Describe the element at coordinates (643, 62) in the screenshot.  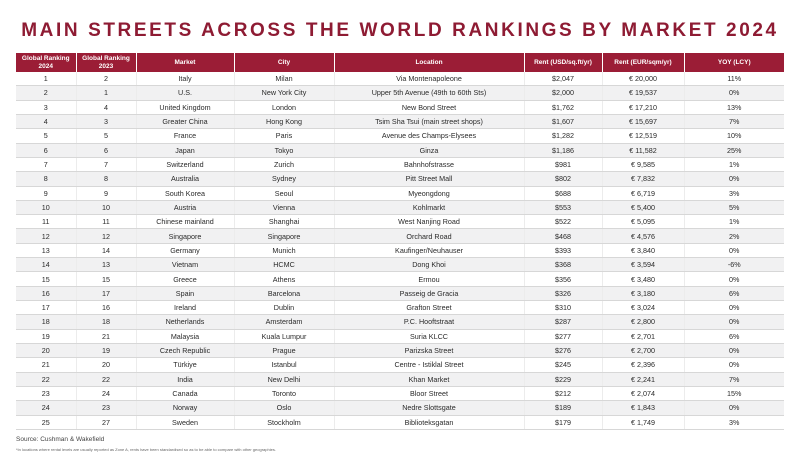
I see `column-header-rent-eur: Rent (EUR/sqm/yr)` at that location.